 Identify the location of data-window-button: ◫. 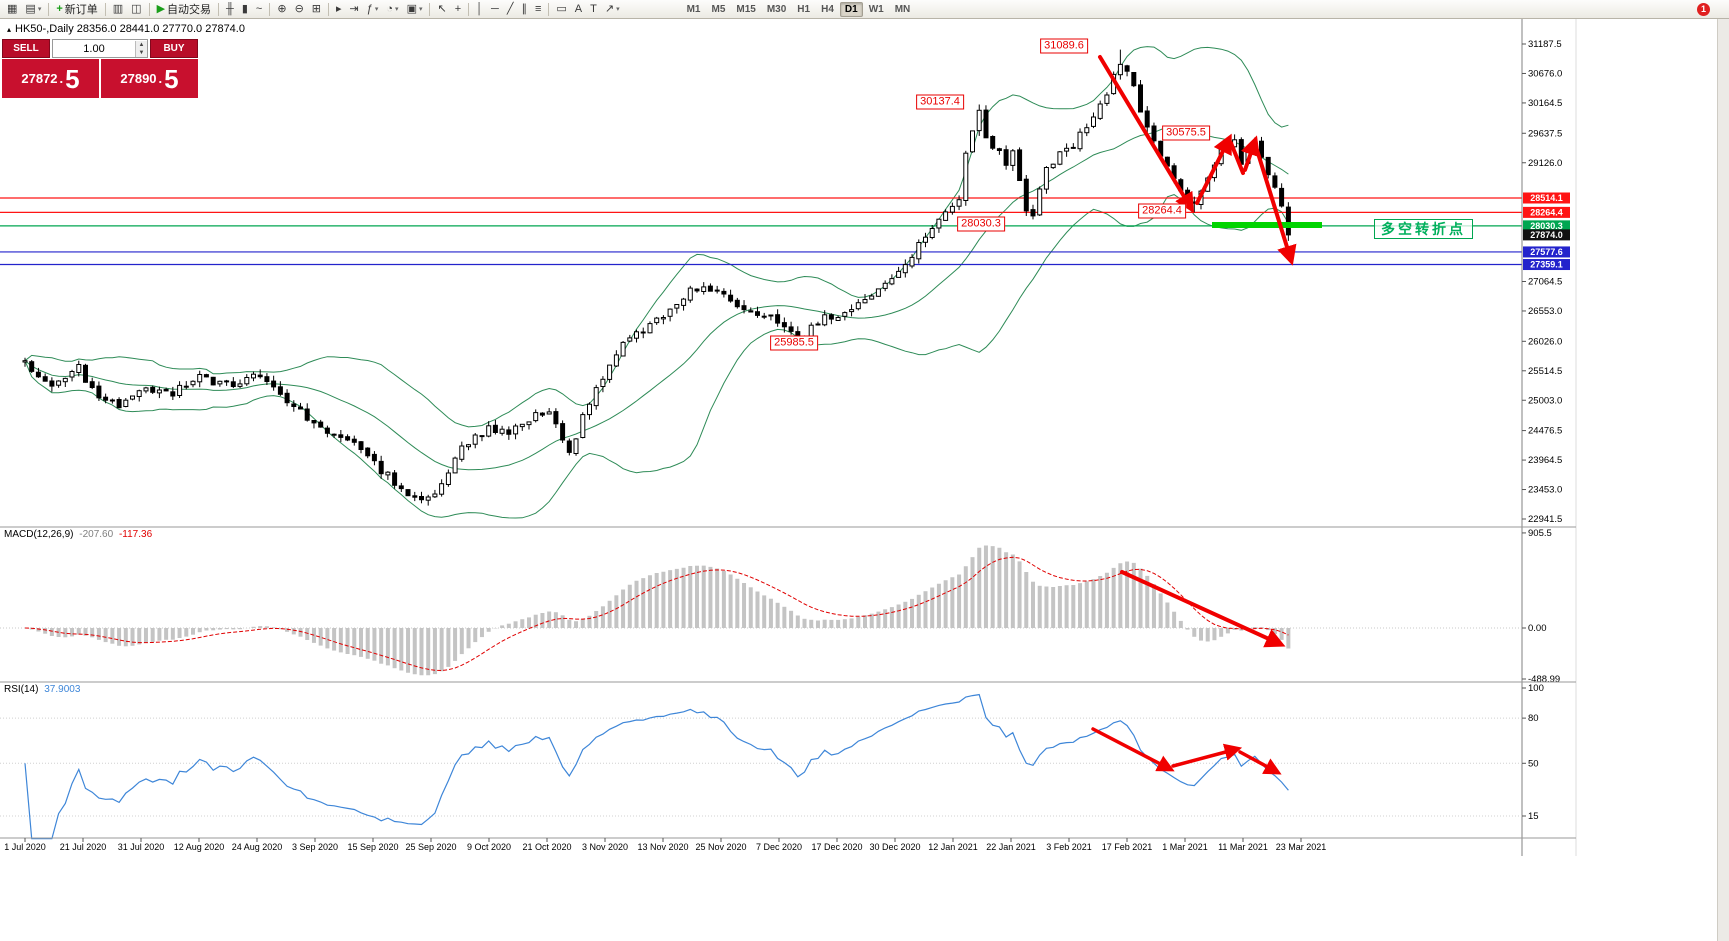
(136, 9).